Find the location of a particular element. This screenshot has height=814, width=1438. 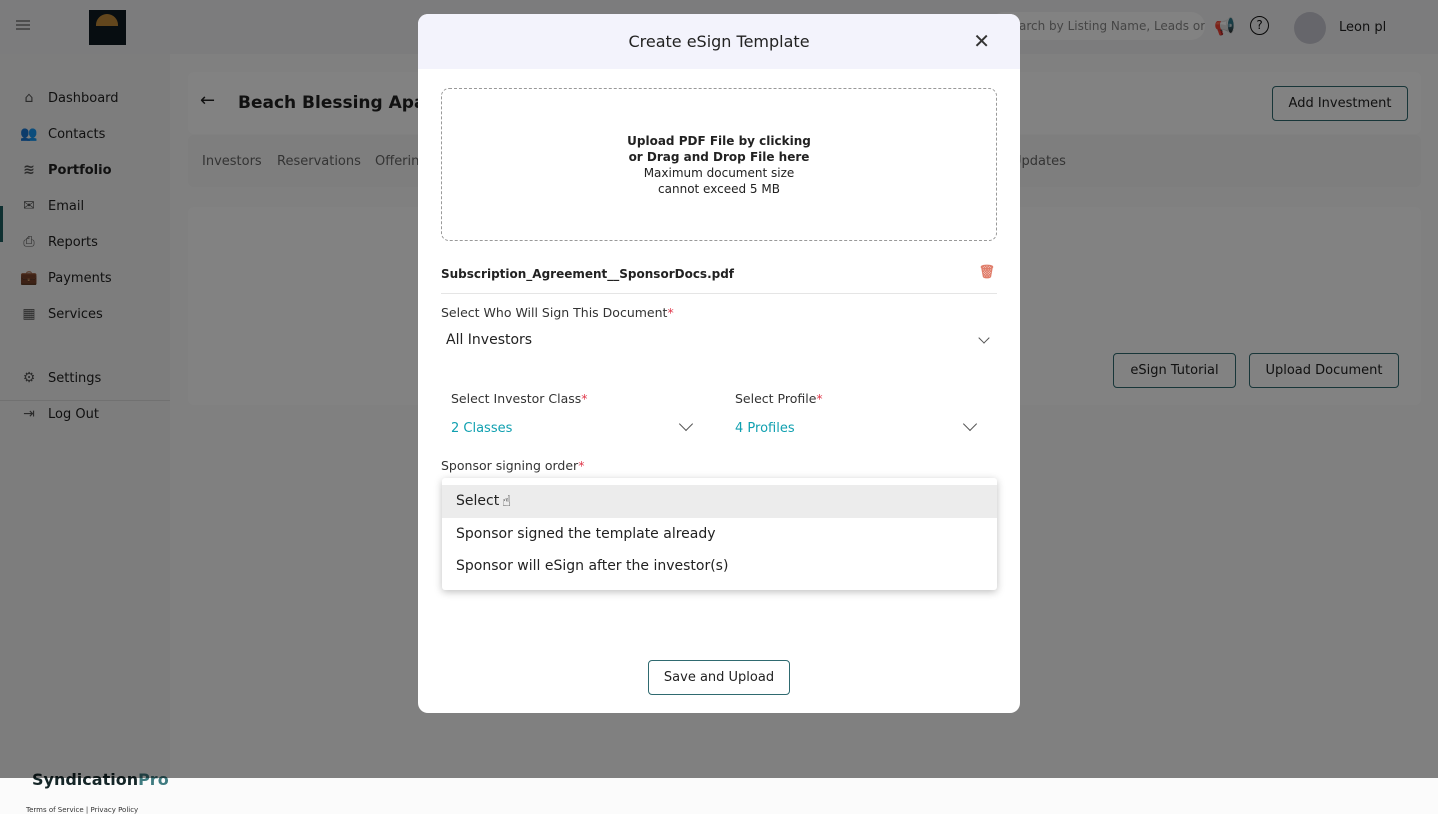

sidebar-item-label: Services is located at coordinates (75, 314).